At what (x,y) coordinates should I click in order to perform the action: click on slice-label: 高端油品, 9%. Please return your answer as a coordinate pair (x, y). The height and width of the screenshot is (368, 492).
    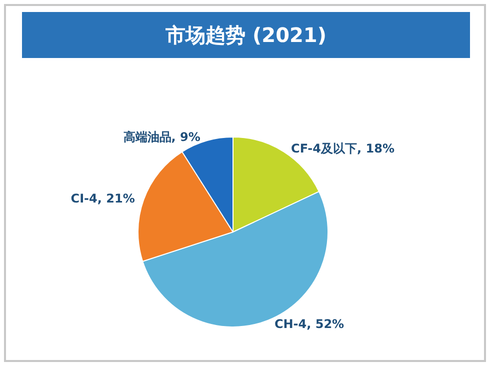
    Looking at the image, I should click on (161, 137).